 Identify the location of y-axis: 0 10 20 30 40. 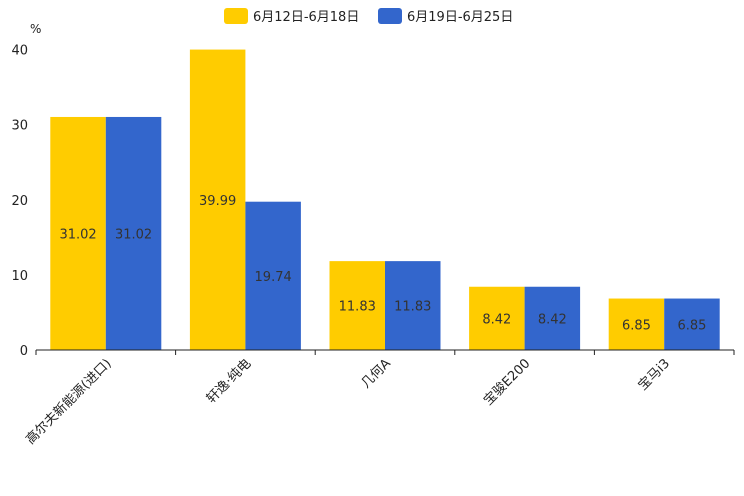
(19, 202).